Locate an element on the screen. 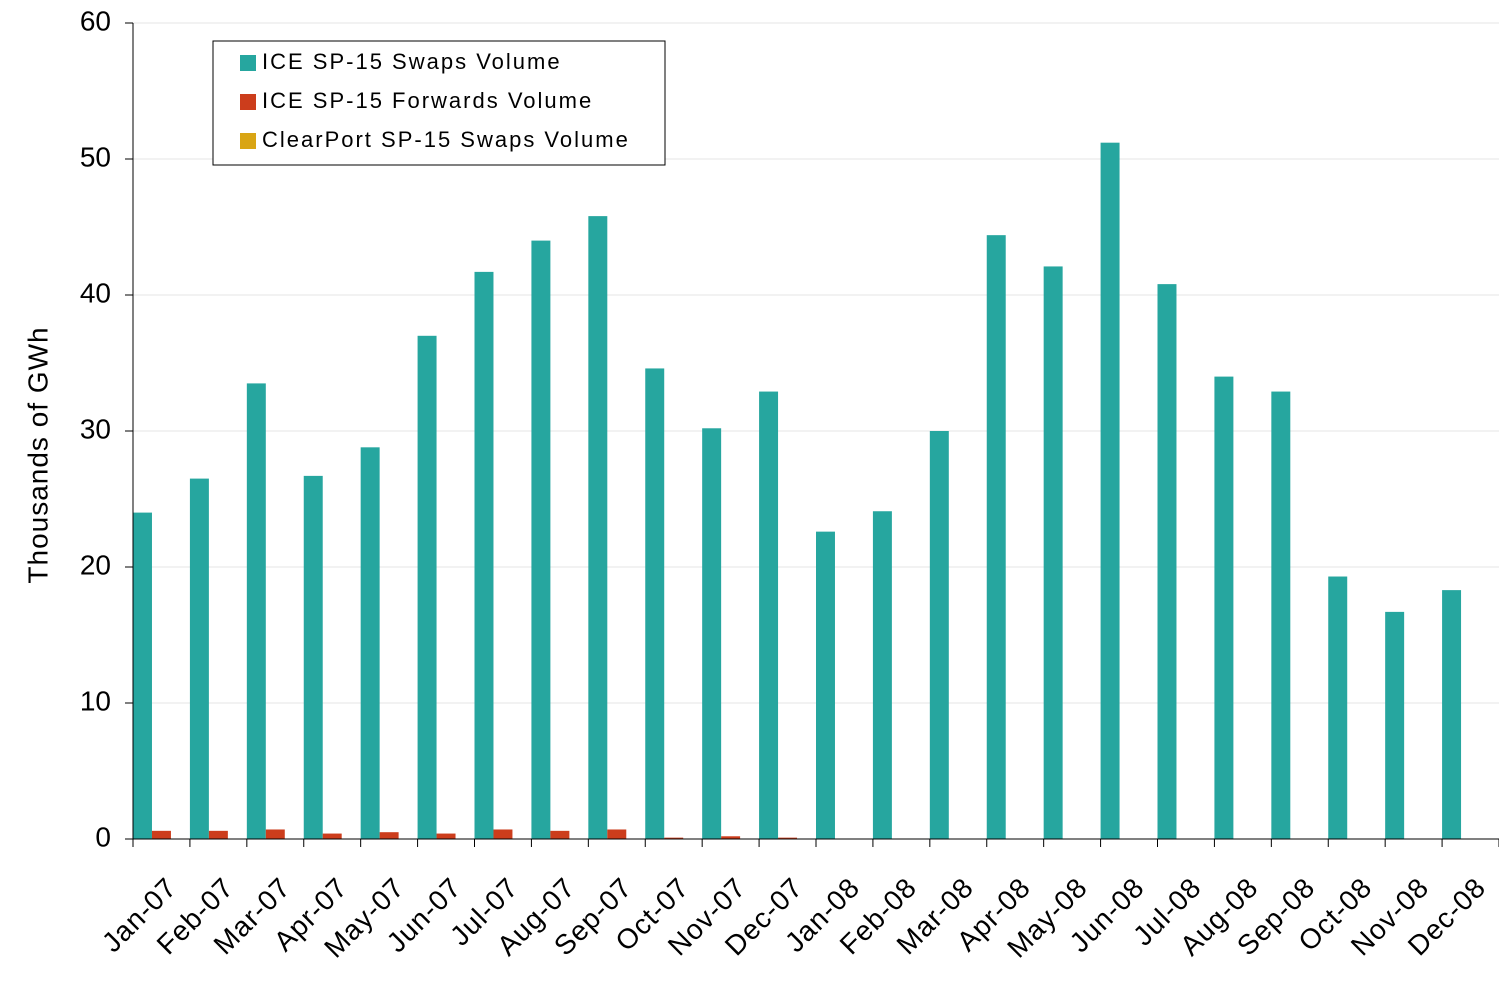  y-tick-label: 20 is located at coordinates (95, 564).